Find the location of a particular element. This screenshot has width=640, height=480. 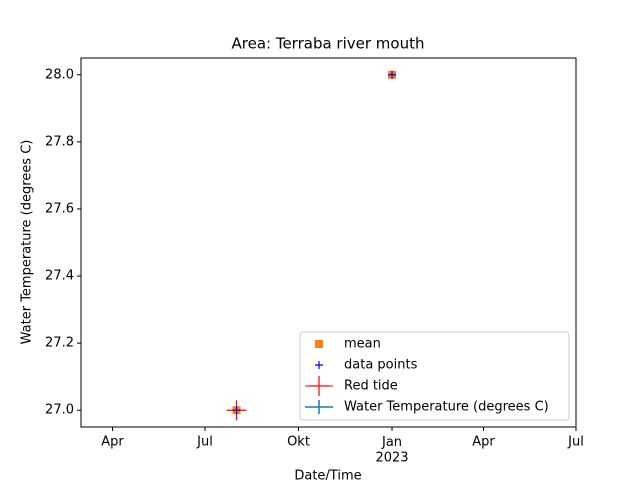

y-axis-label: Water Temperature (degrees C) is located at coordinates (27, 242).